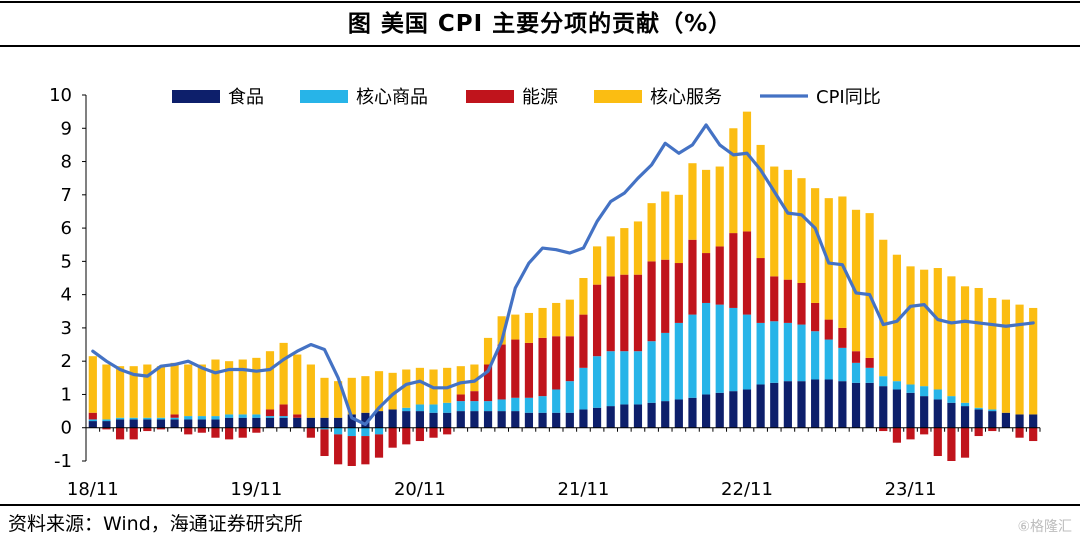 The image size is (1080, 541). Describe the element at coordinates (66, 361) in the screenshot. I see `y-tick-label: 2` at that location.